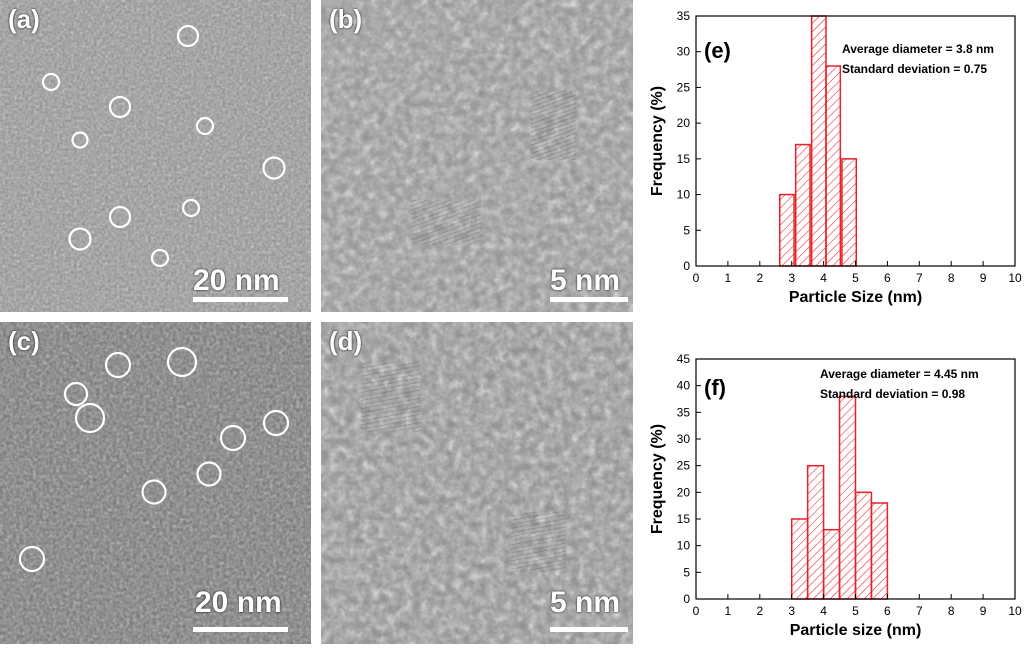  What do you see at coordinates (585, 602) in the screenshot?
I see `scale-text-d: 5 nm` at bounding box center [585, 602].